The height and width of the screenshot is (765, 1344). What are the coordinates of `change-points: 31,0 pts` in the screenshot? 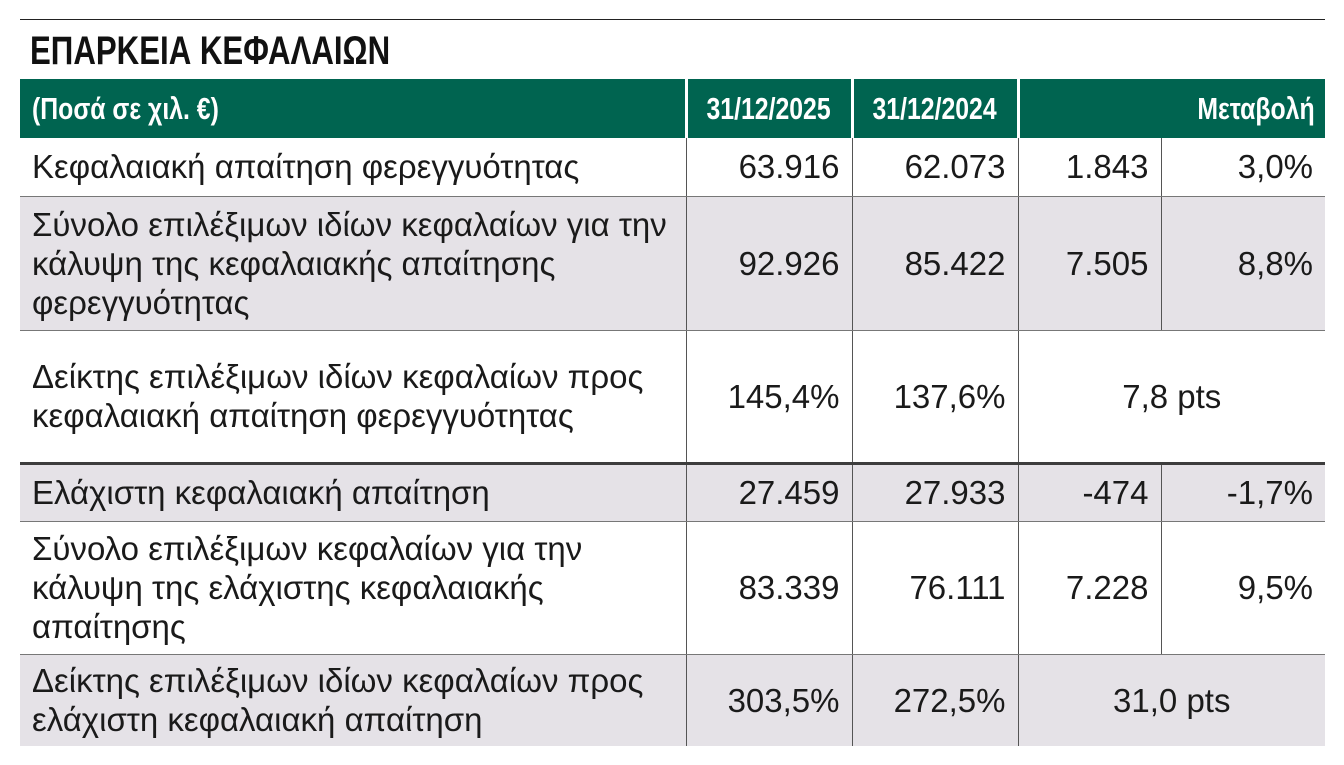 It's located at (1171, 700).